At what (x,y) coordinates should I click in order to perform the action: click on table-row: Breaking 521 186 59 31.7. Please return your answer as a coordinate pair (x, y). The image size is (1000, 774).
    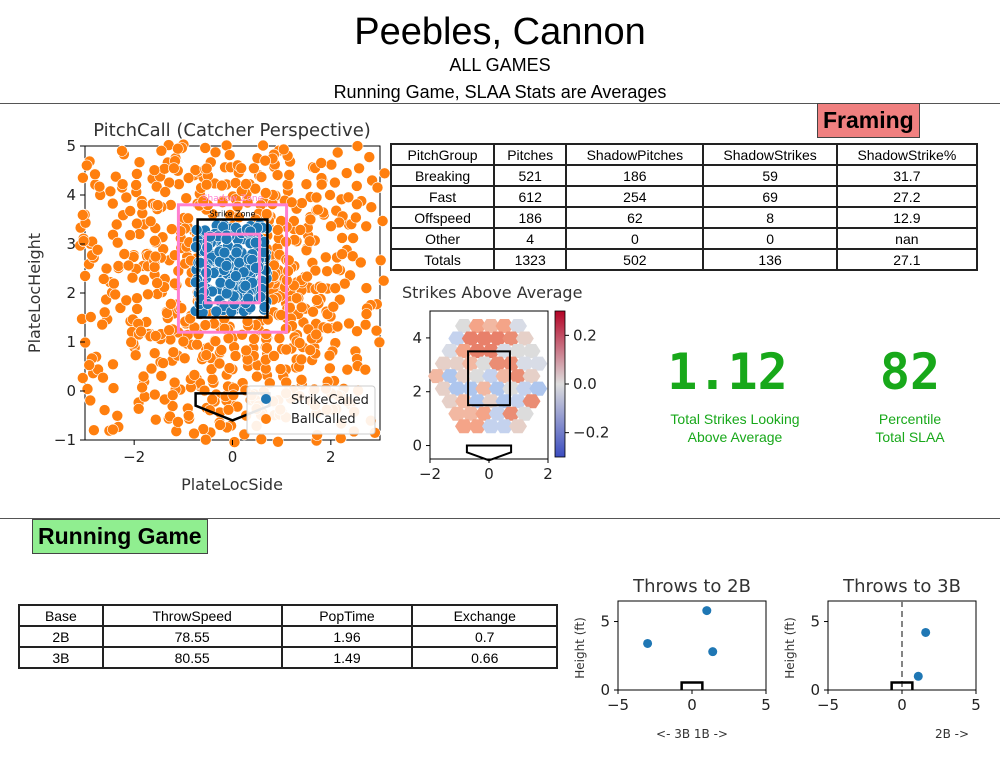
    Looking at the image, I should click on (684, 175).